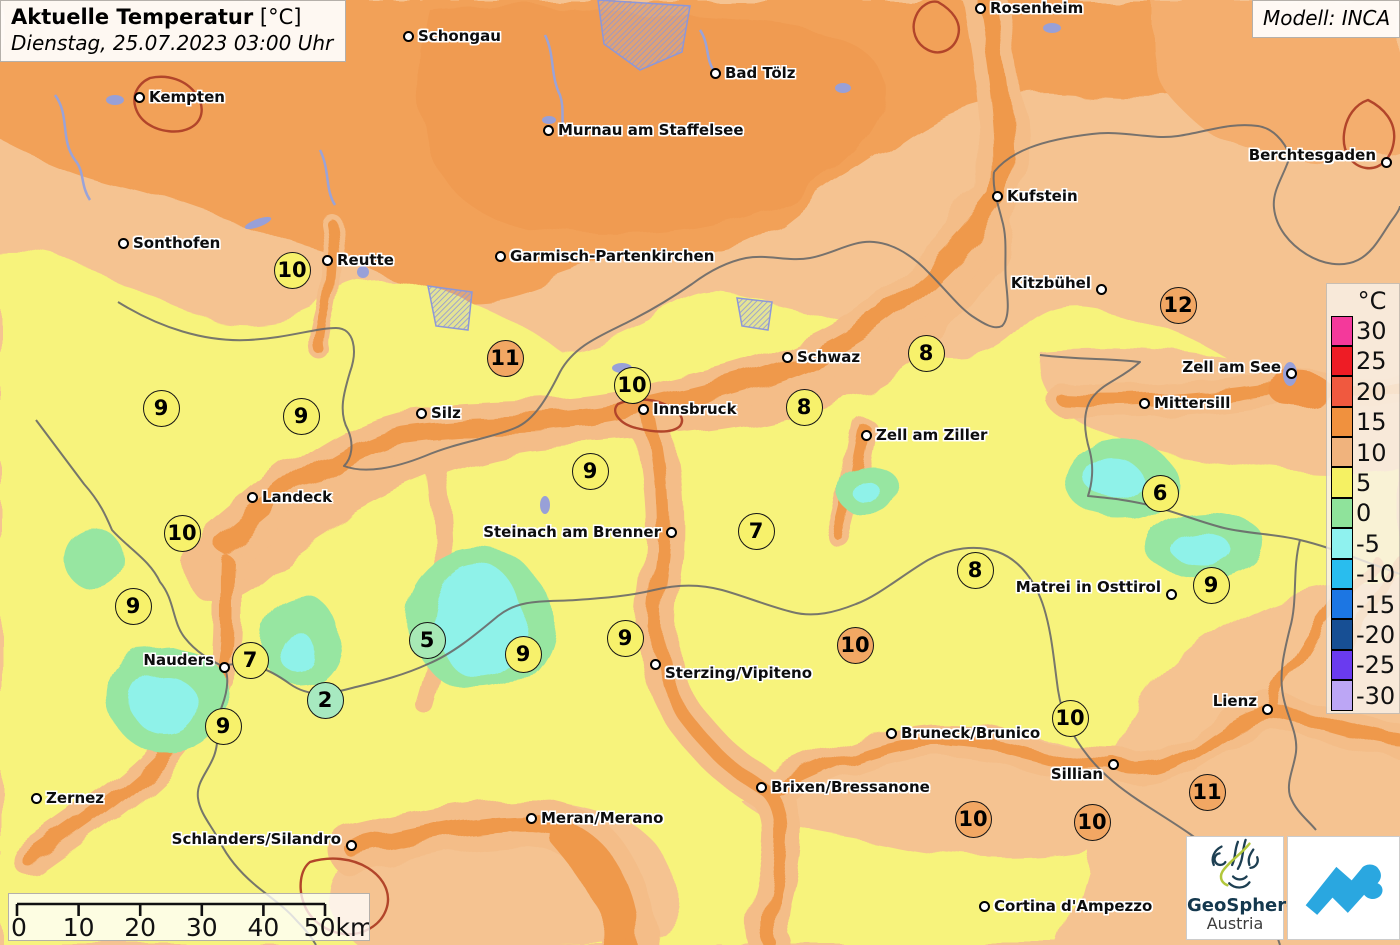  Describe the element at coordinates (602, 818) in the screenshot. I see `city-label: Meran/Merano` at that location.